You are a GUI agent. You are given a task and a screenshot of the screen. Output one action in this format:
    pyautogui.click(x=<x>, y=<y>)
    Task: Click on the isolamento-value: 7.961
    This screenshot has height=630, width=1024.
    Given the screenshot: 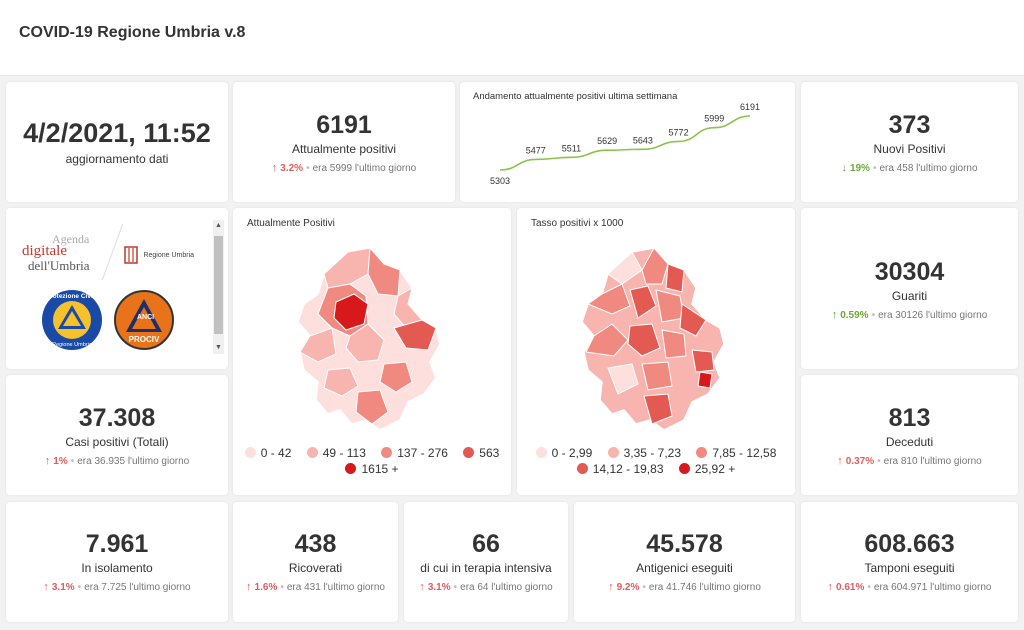 What is the action you would take?
    pyautogui.click(x=117, y=544)
    